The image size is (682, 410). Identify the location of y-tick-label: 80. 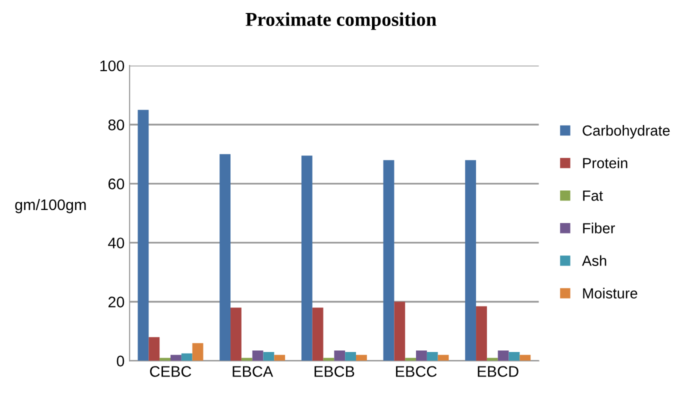
(116, 125).